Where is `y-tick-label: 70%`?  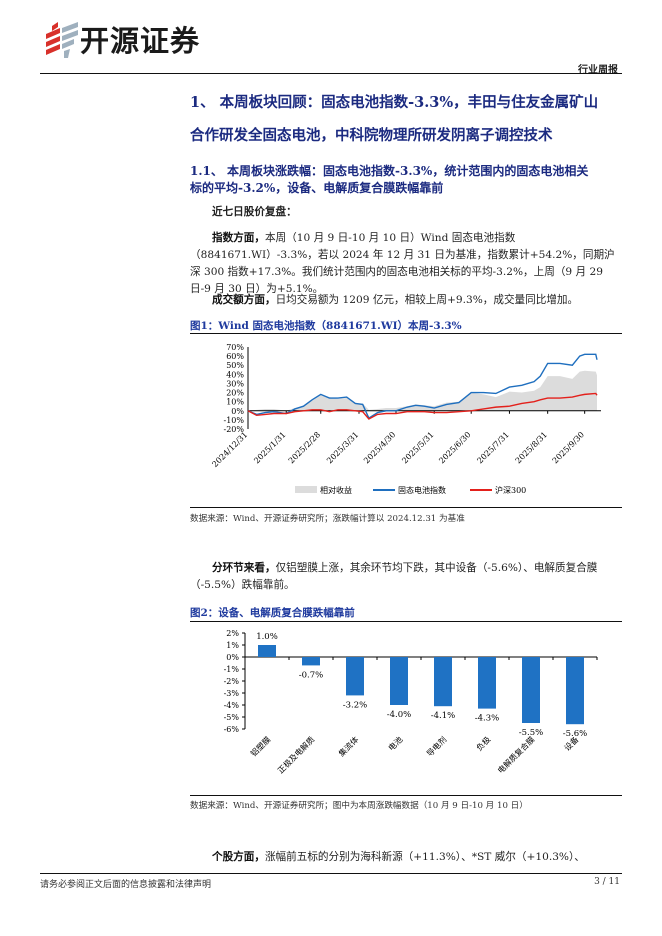
y-tick-label: 70% is located at coordinates (235, 347).